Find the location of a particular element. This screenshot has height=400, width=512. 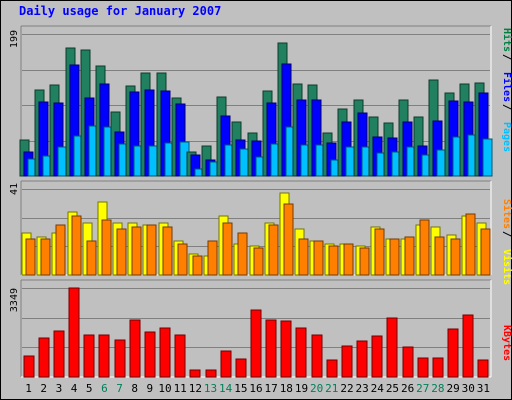

x-tick-label: 14 is located at coordinates (226, 388).